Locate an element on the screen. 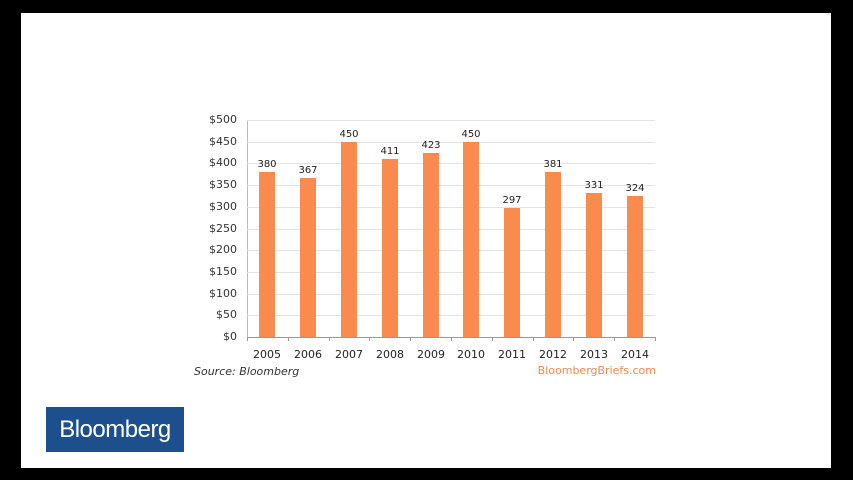 The image size is (853, 480). bar-value-label: 324 is located at coordinates (635, 188).